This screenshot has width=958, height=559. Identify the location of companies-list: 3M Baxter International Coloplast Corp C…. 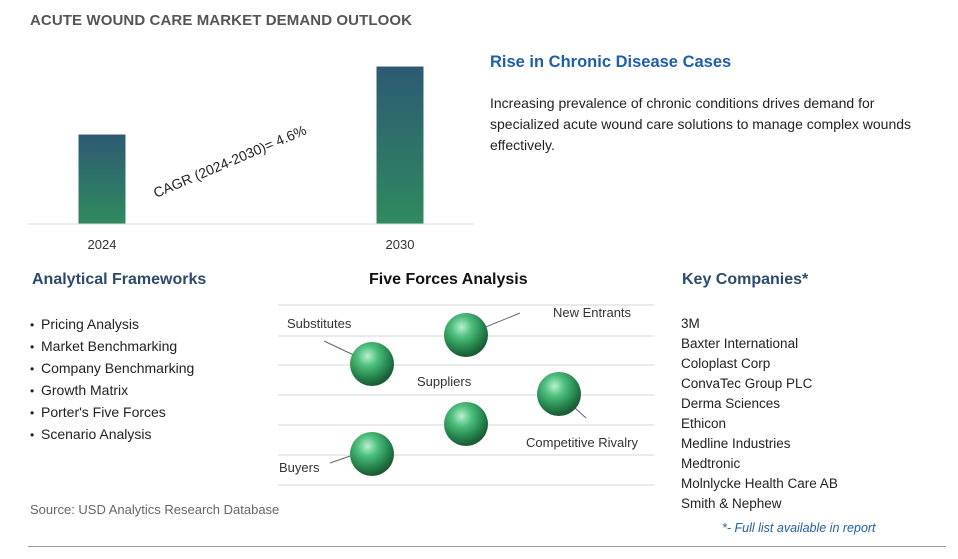
(759, 414).